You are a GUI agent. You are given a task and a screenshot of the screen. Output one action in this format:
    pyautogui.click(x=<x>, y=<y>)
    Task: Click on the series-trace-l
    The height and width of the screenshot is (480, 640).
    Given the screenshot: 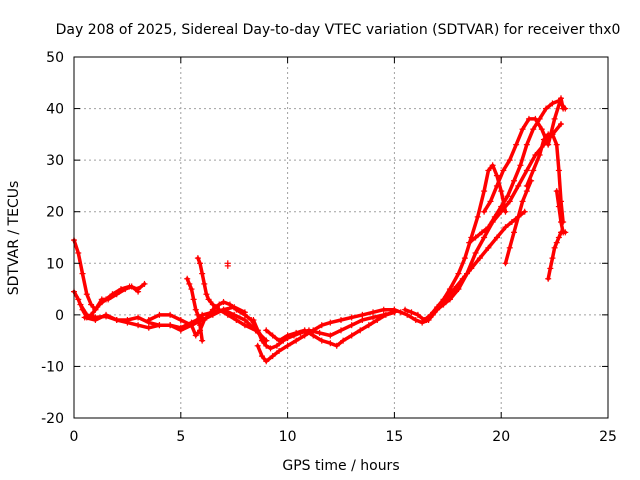 What is the action you would take?
    pyautogui.click(x=478, y=223)
    